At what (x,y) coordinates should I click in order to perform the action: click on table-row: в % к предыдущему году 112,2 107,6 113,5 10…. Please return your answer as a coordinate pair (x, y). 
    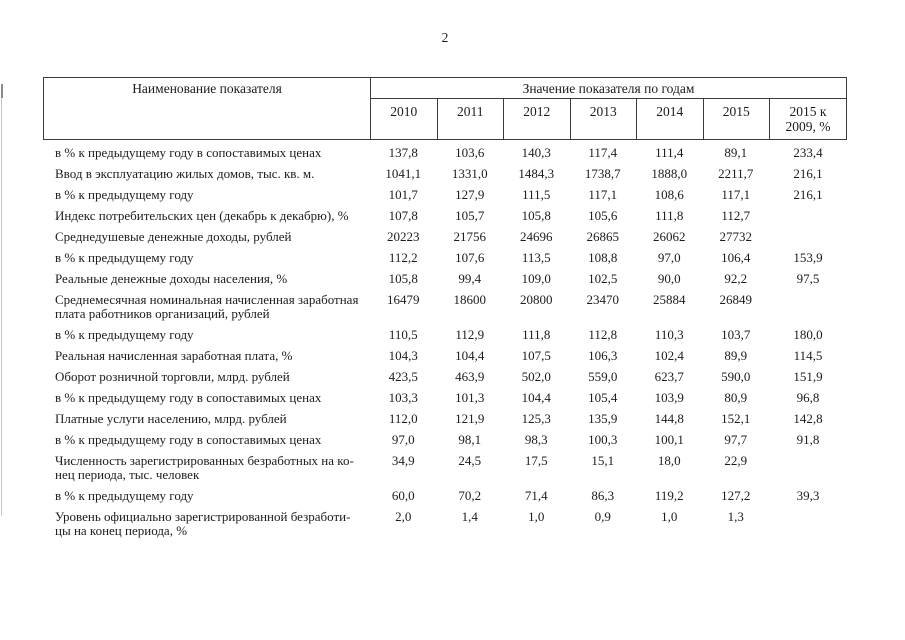
    Looking at the image, I should click on (445, 257).